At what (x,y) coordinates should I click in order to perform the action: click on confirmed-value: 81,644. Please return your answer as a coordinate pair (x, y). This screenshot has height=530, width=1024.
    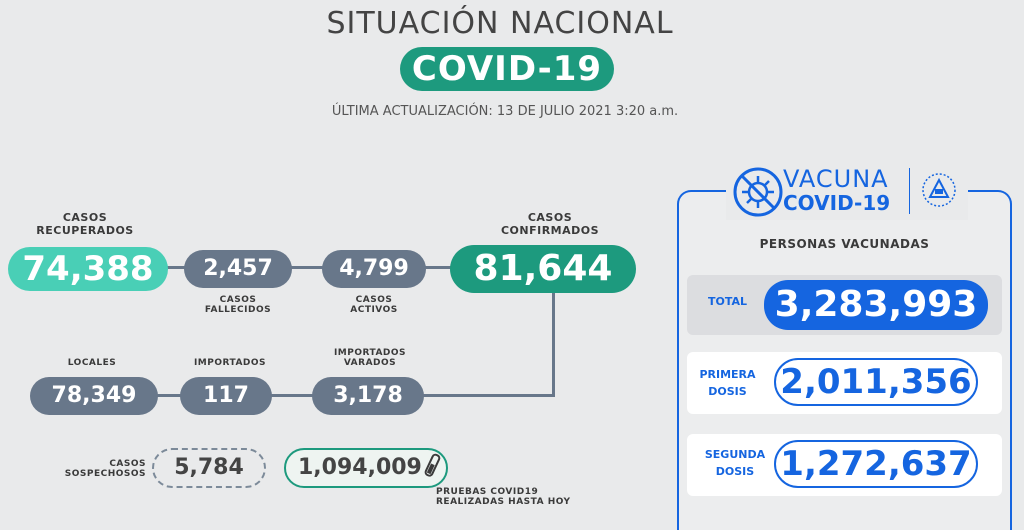
    Looking at the image, I should click on (543, 269).